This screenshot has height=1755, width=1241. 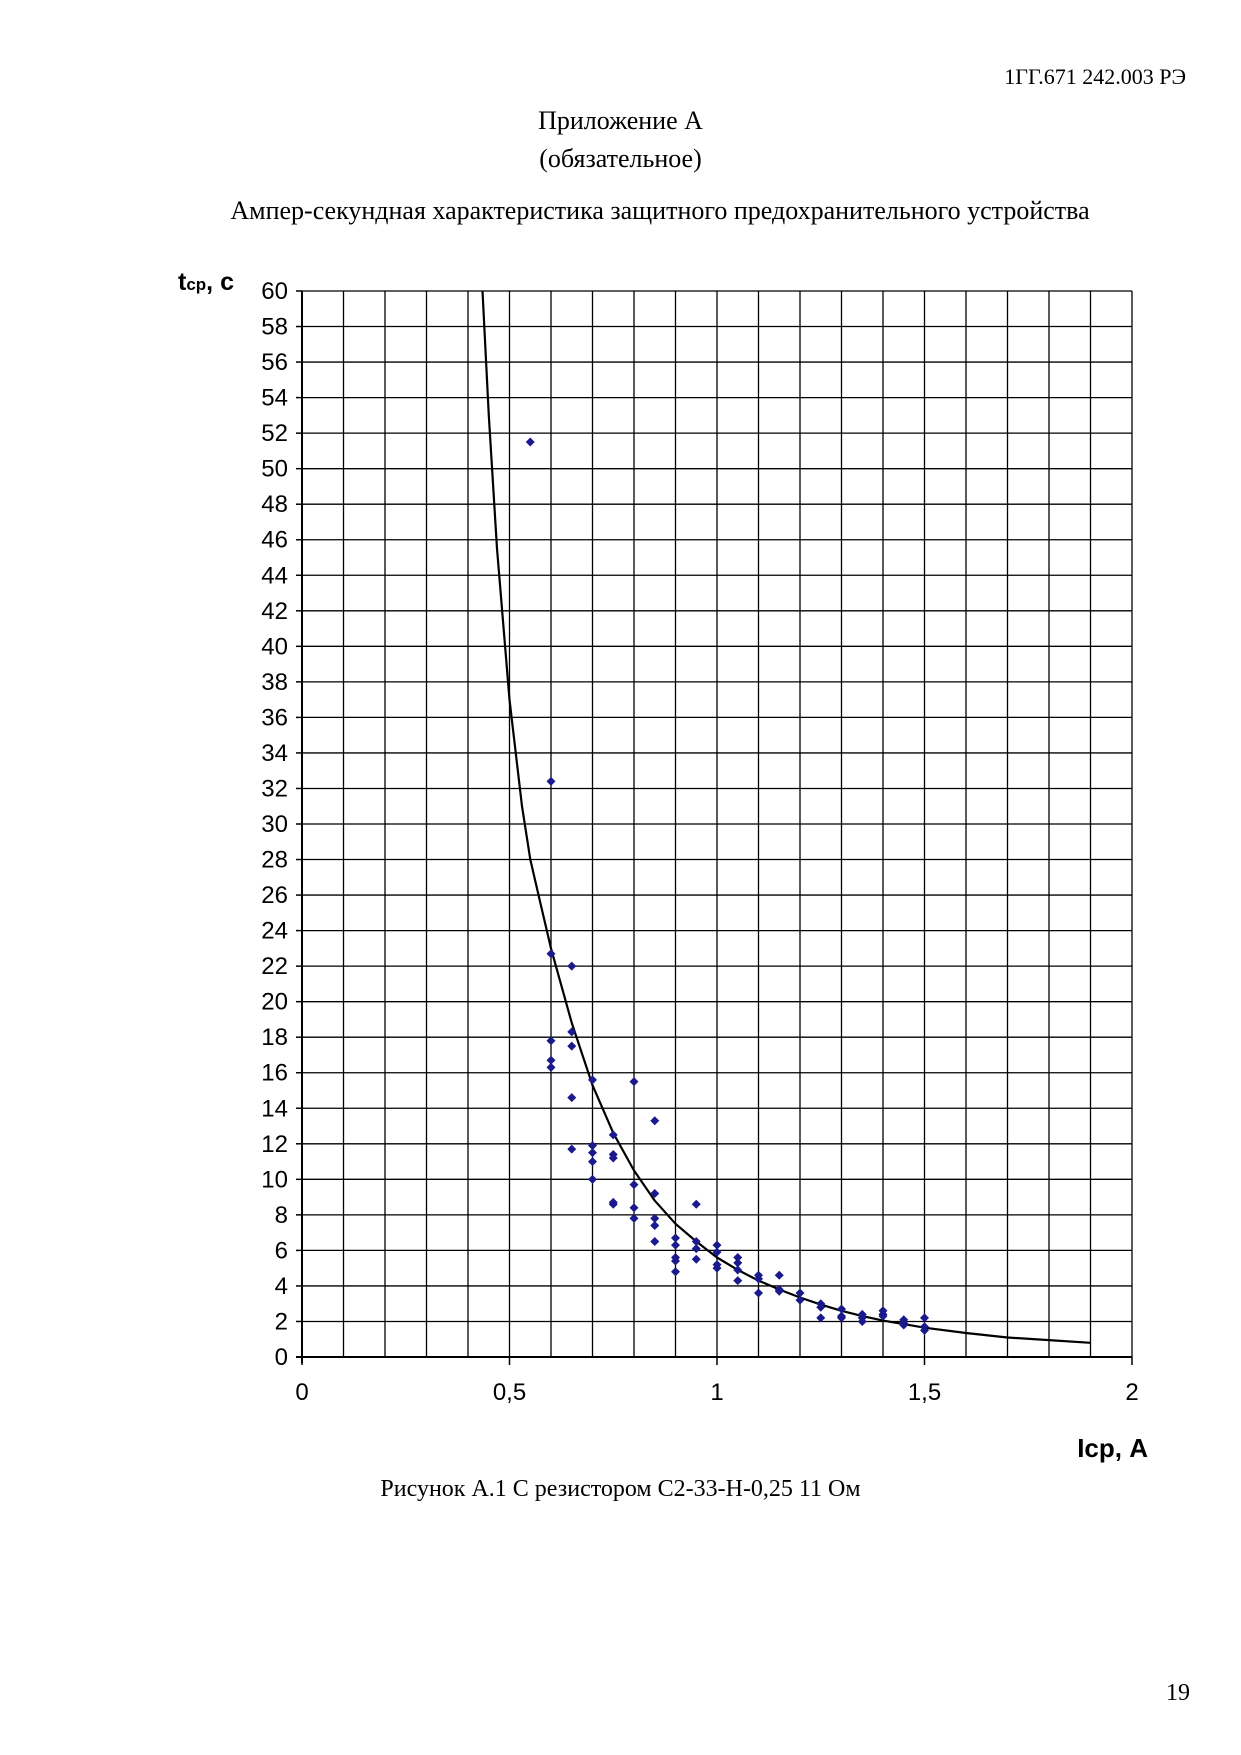 What do you see at coordinates (301, 1392) in the screenshot?
I see `x-tick-label: 0` at bounding box center [301, 1392].